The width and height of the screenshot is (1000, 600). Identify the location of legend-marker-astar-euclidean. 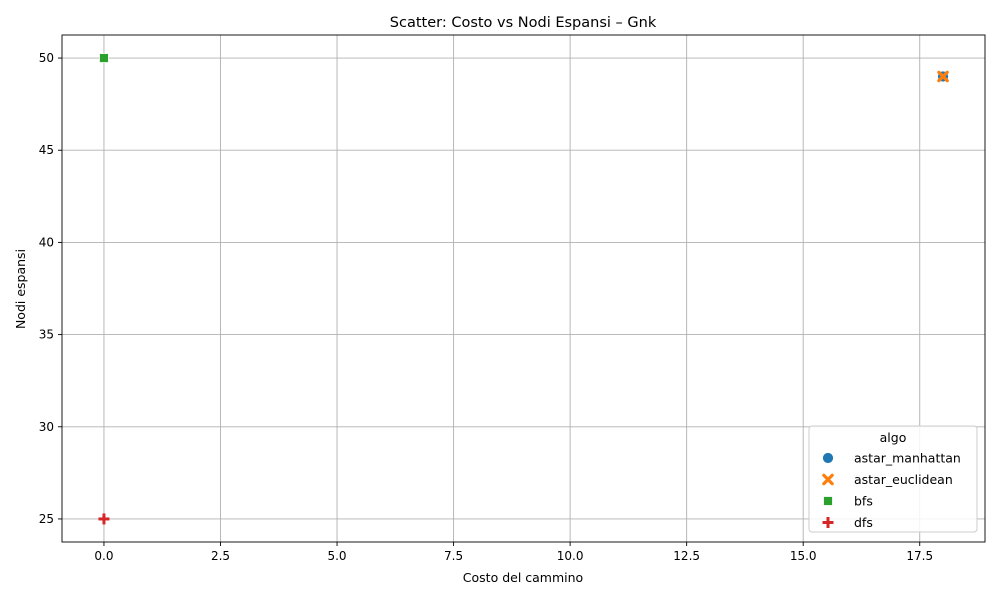
(828, 479).